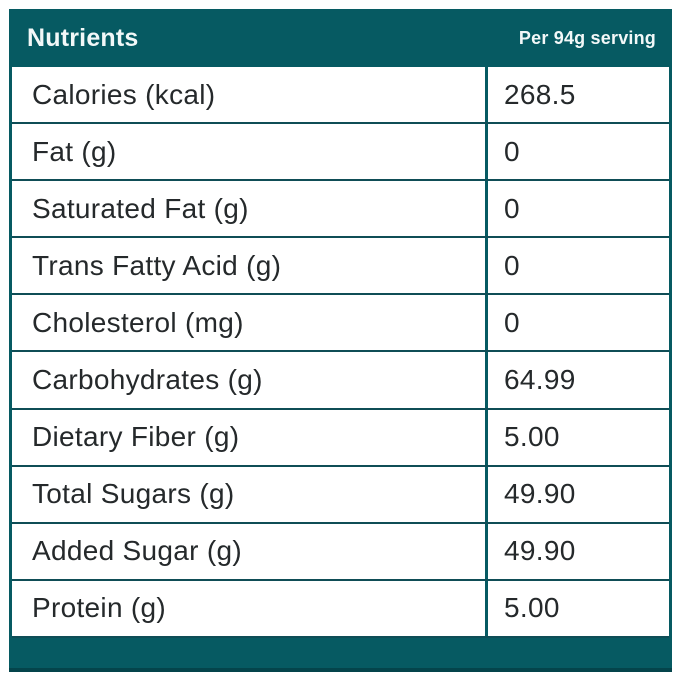 The height and width of the screenshot is (680, 679). Describe the element at coordinates (147, 380) in the screenshot. I see `nutrient-name: Carbohydrates (g)` at that location.